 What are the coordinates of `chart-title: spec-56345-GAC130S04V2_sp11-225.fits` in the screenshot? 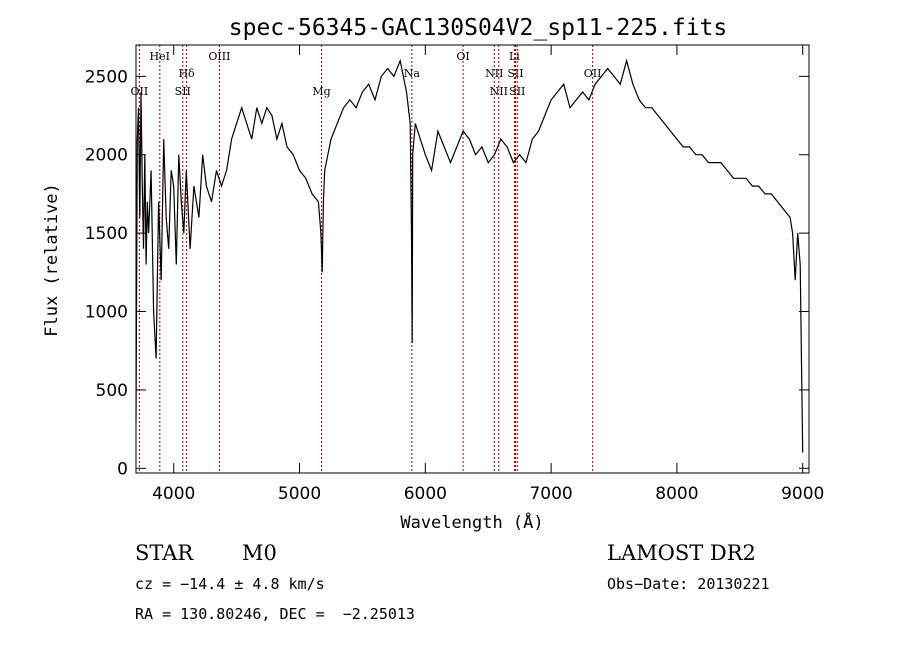 It's located at (478, 28).